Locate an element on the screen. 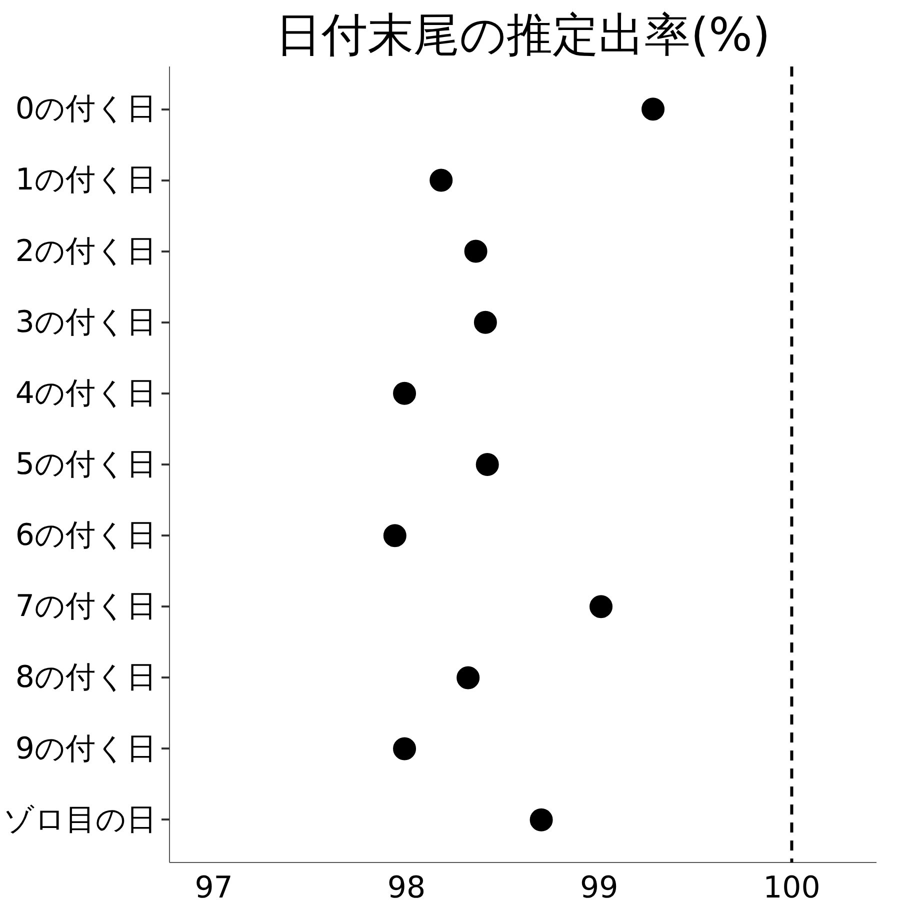 This screenshot has width=900, height=900. y-tick-label: 7の付く日 is located at coordinates (86, 606).